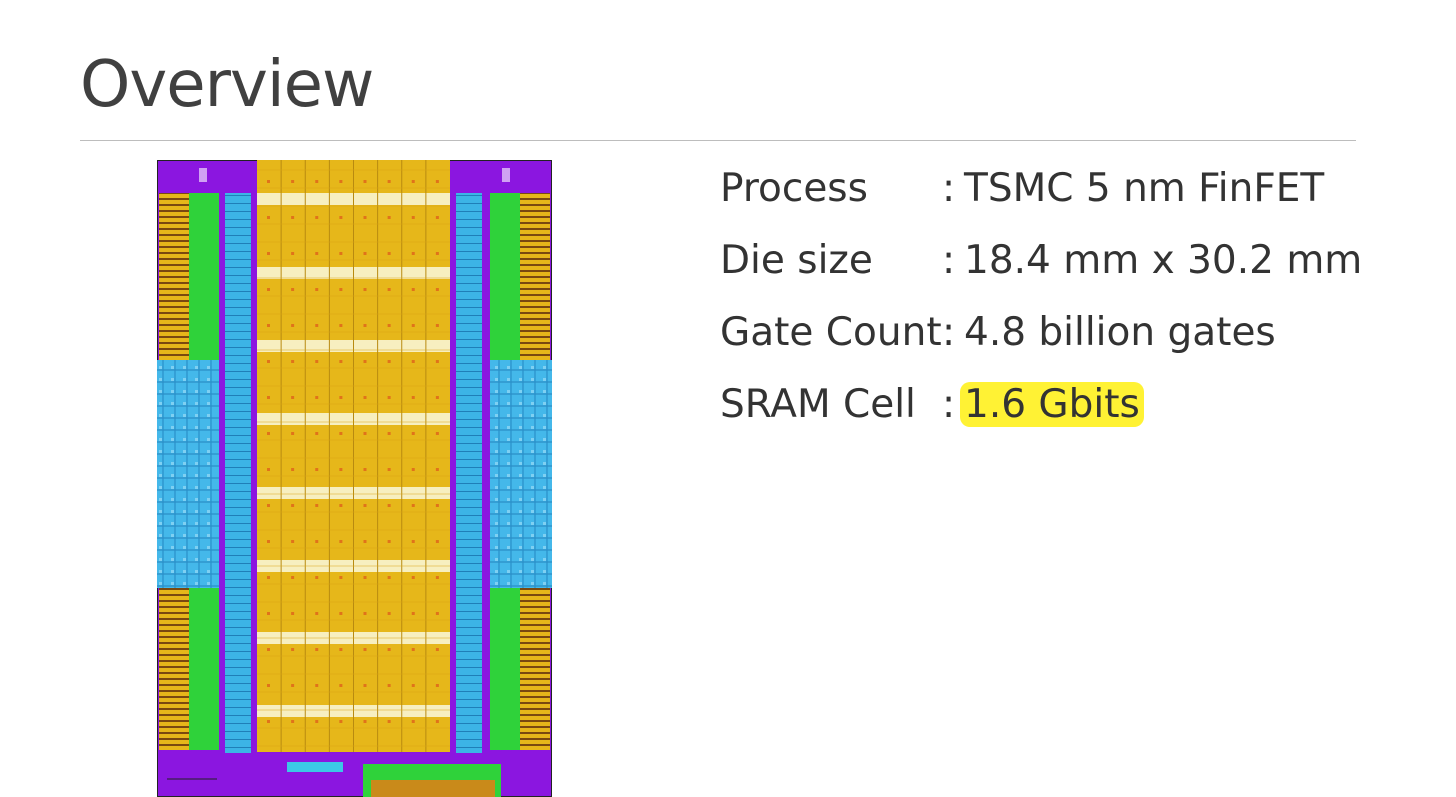  I want to click on spec-value: 18.4 mm x 30.2 mm, so click(1163, 260).